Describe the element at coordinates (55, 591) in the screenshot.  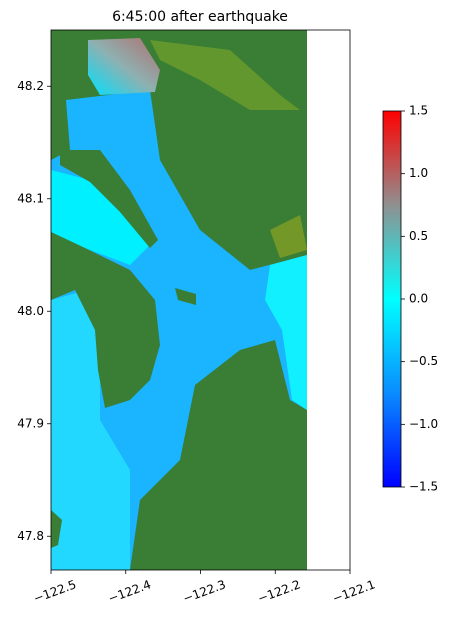
I see `x-tick-label: −122.5` at that location.